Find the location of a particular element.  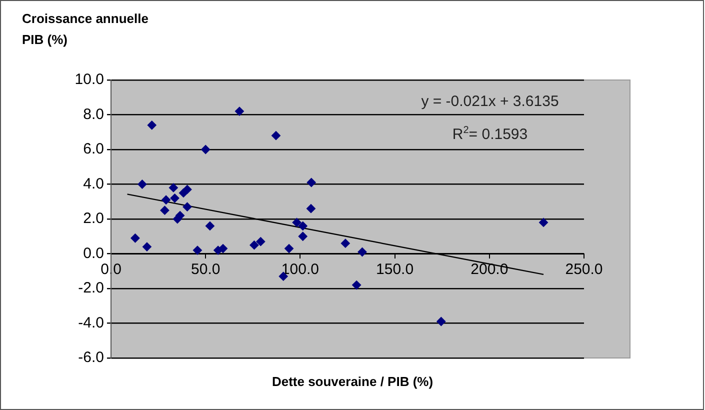

x-tick-label: 250.0 is located at coordinates (584, 269).